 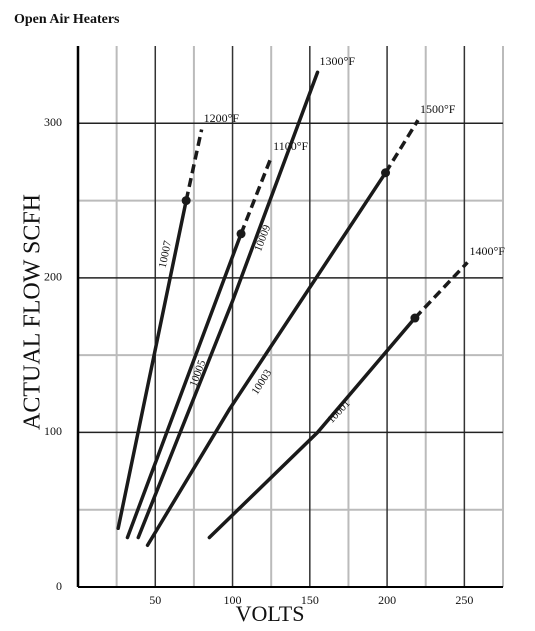 I want to click on temperature-label: 1300°F, so click(x=338, y=61).